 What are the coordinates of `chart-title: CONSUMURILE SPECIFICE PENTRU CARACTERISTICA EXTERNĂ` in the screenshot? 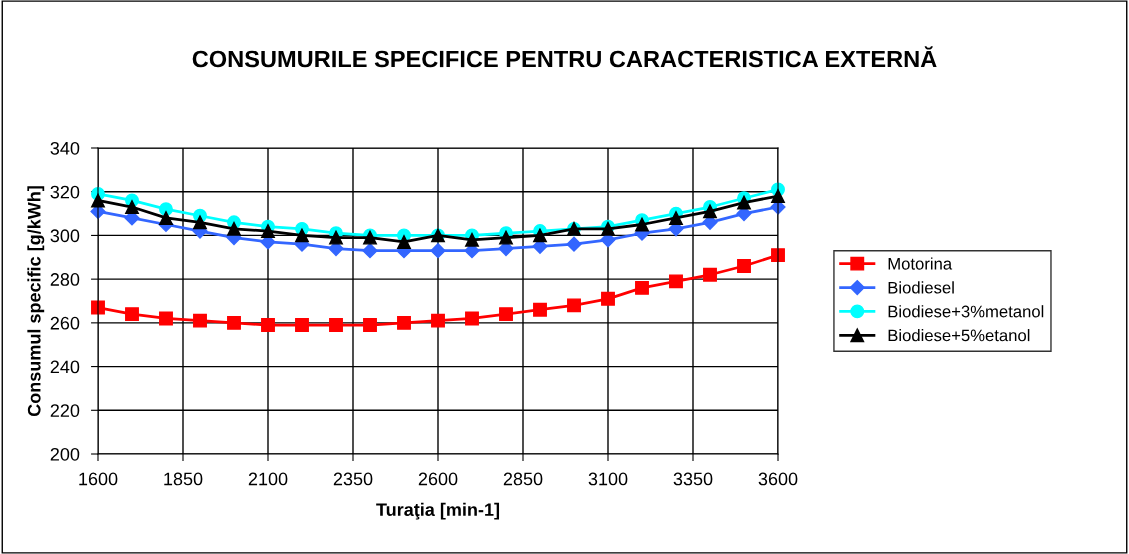 It's located at (564, 57).